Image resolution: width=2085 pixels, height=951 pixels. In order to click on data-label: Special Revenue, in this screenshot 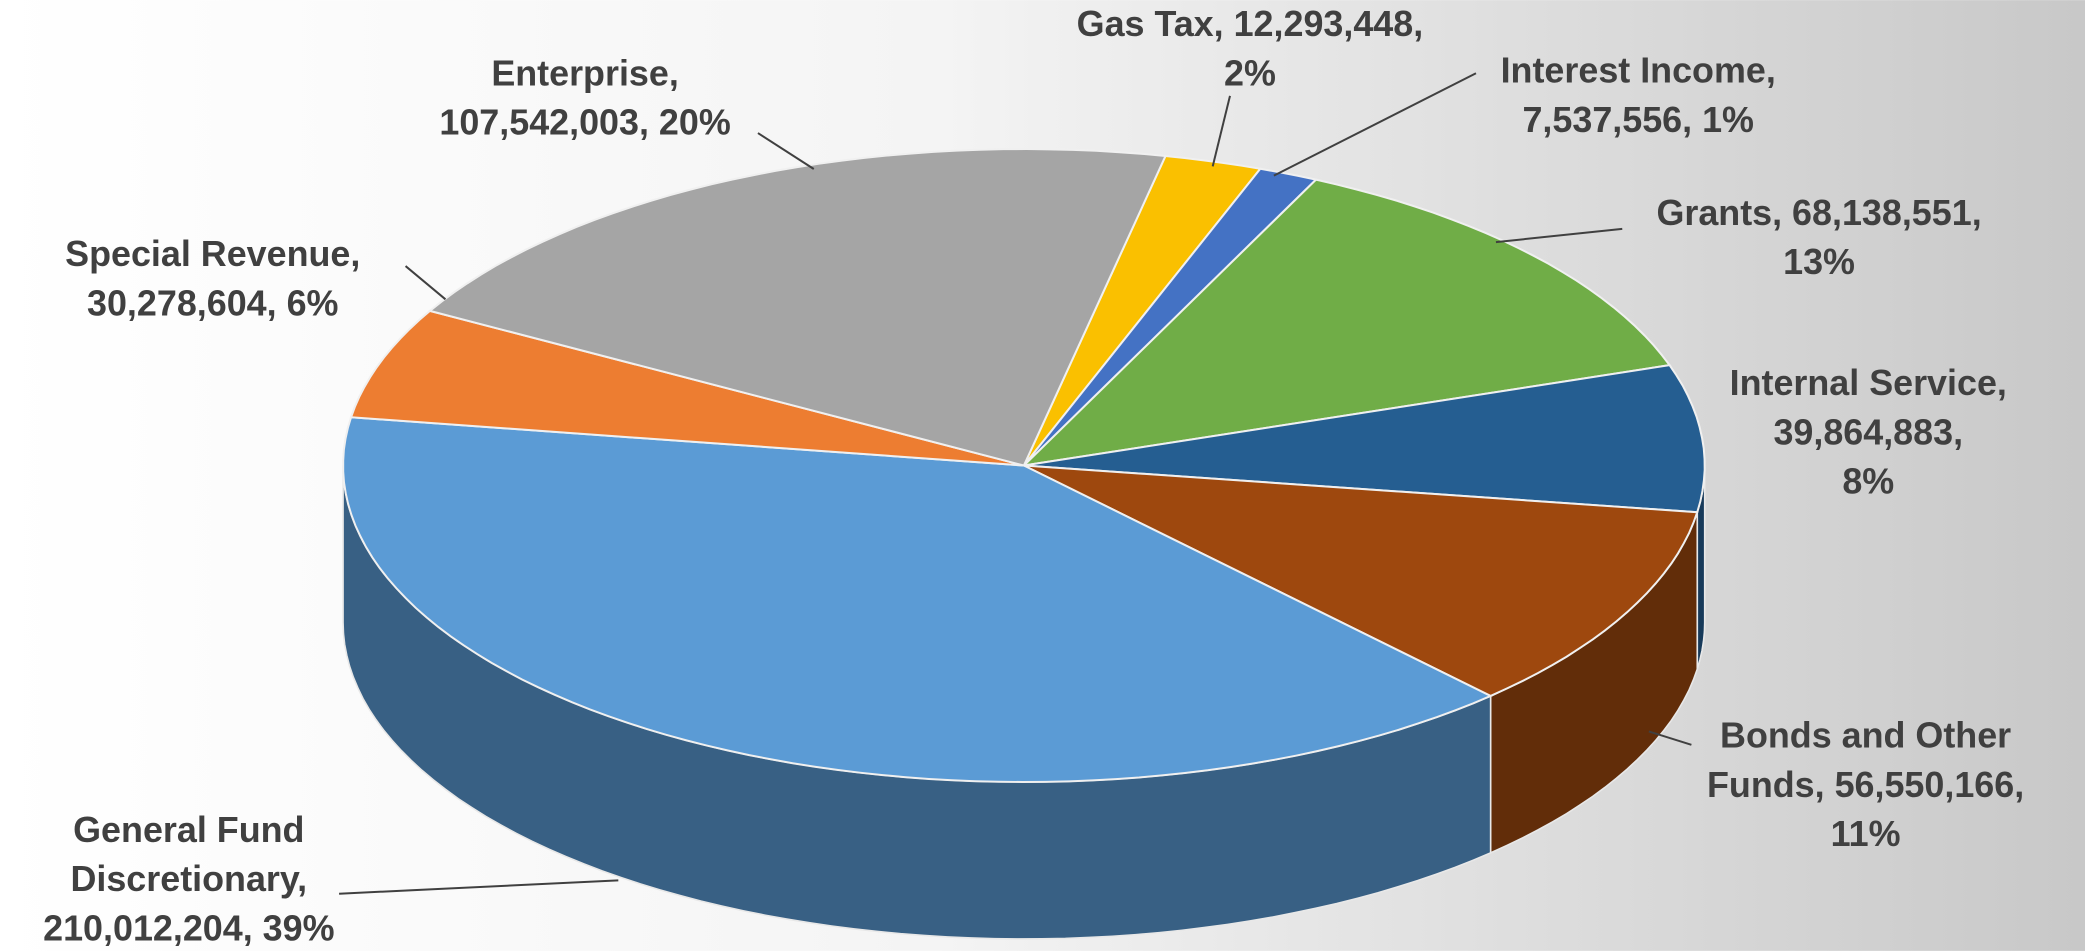, I will do `click(212, 254)`.